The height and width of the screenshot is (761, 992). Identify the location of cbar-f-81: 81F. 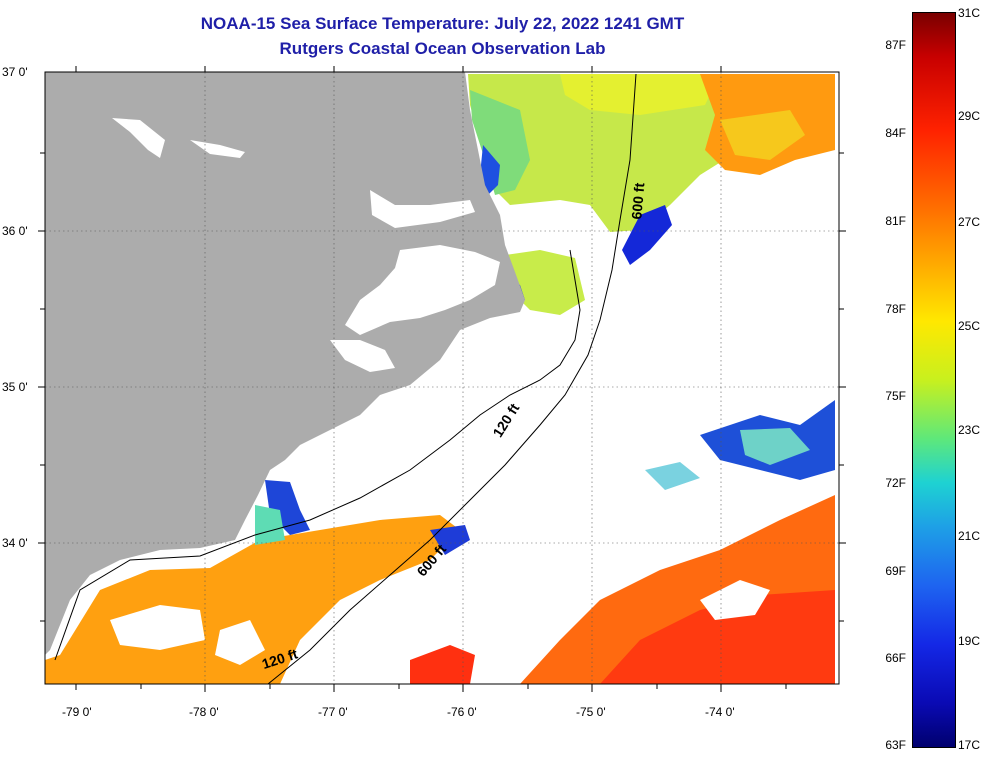
(895, 221).